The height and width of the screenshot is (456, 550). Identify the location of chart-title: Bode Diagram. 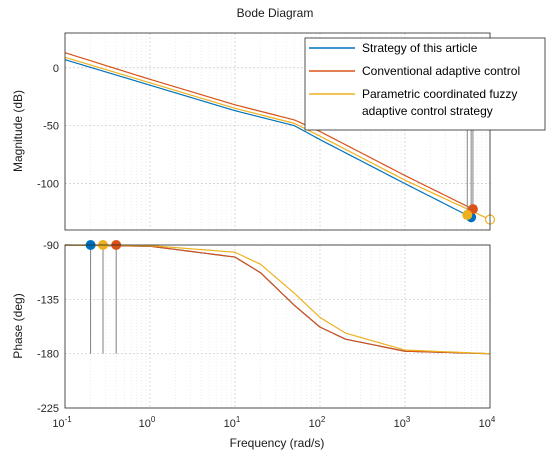
(275, 13).